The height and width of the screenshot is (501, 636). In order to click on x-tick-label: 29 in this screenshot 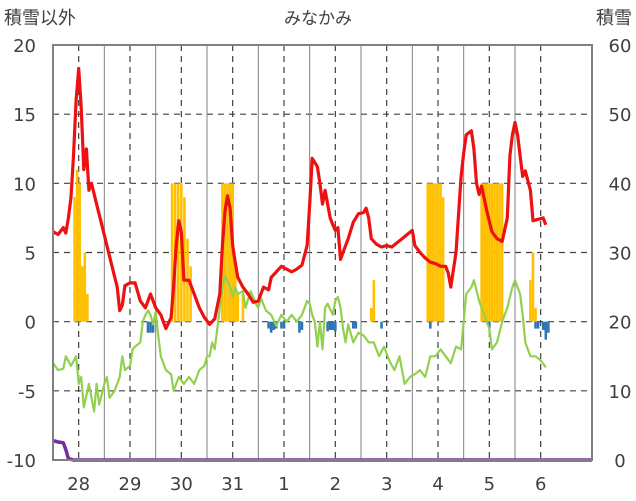, I will do `click(130, 484)`.